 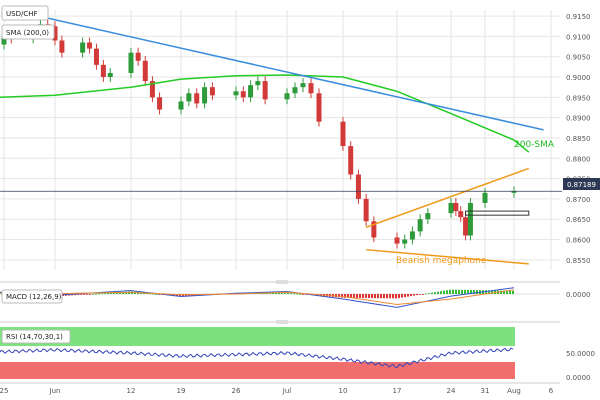 What do you see at coordinates (257, 358) in the screenshot?
I see `rsi-line` at bounding box center [257, 358].